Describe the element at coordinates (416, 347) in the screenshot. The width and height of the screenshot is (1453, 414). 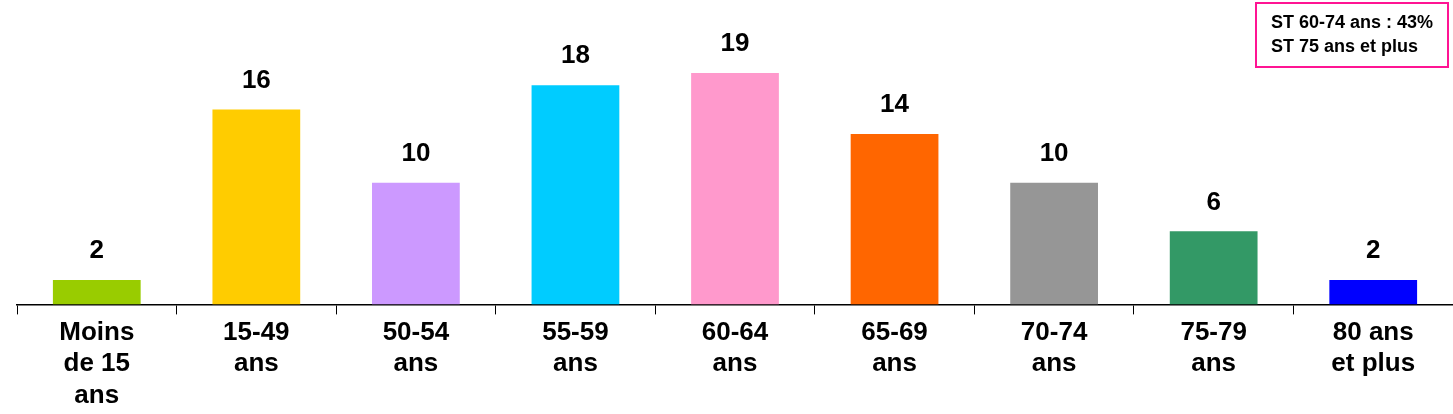
I see `x-tick-label: 50-54 ans` at that location.